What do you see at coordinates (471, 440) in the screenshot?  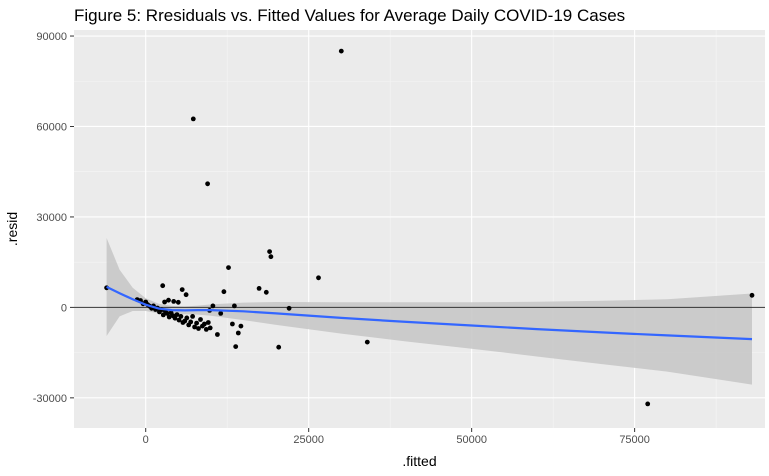 I see `x-tick-label: 50000` at bounding box center [471, 440].